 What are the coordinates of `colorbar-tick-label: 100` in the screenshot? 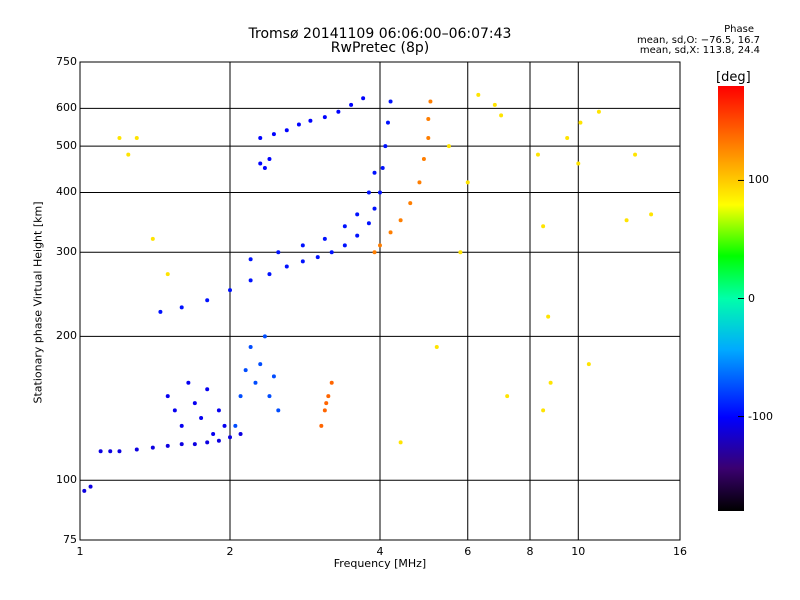 It's located at (758, 180).